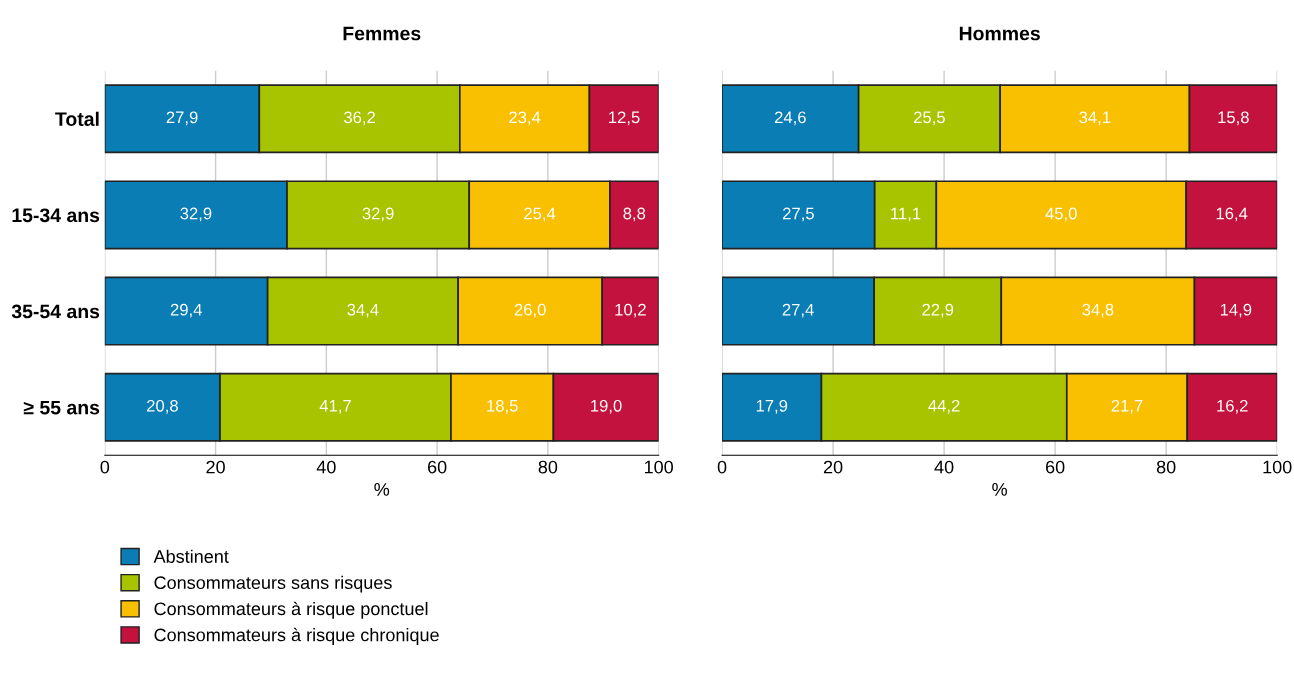 The image size is (1294, 693). What do you see at coordinates (938, 310) in the screenshot?
I see `data-label: 22,9` at bounding box center [938, 310].